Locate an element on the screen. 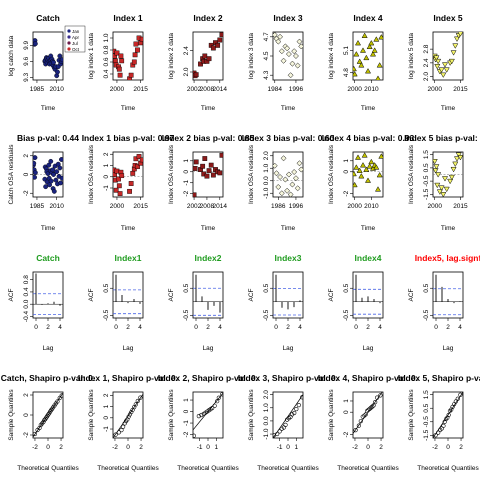 The height and width of the screenshot is (480, 480). panel-title: Index 2 is located at coordinates (208, 18).